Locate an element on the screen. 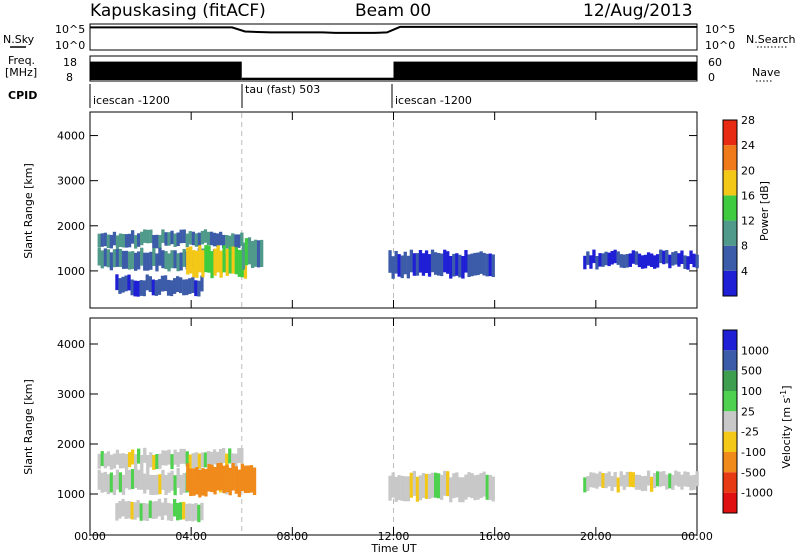  nave-tick-top: 60 is located at coordinates (715, 62).